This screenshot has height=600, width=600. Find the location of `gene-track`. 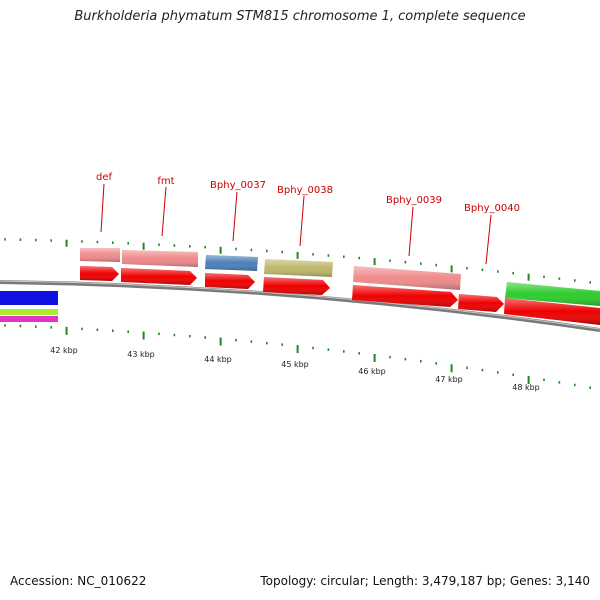

gene-track is located at coordinates (340, 277).